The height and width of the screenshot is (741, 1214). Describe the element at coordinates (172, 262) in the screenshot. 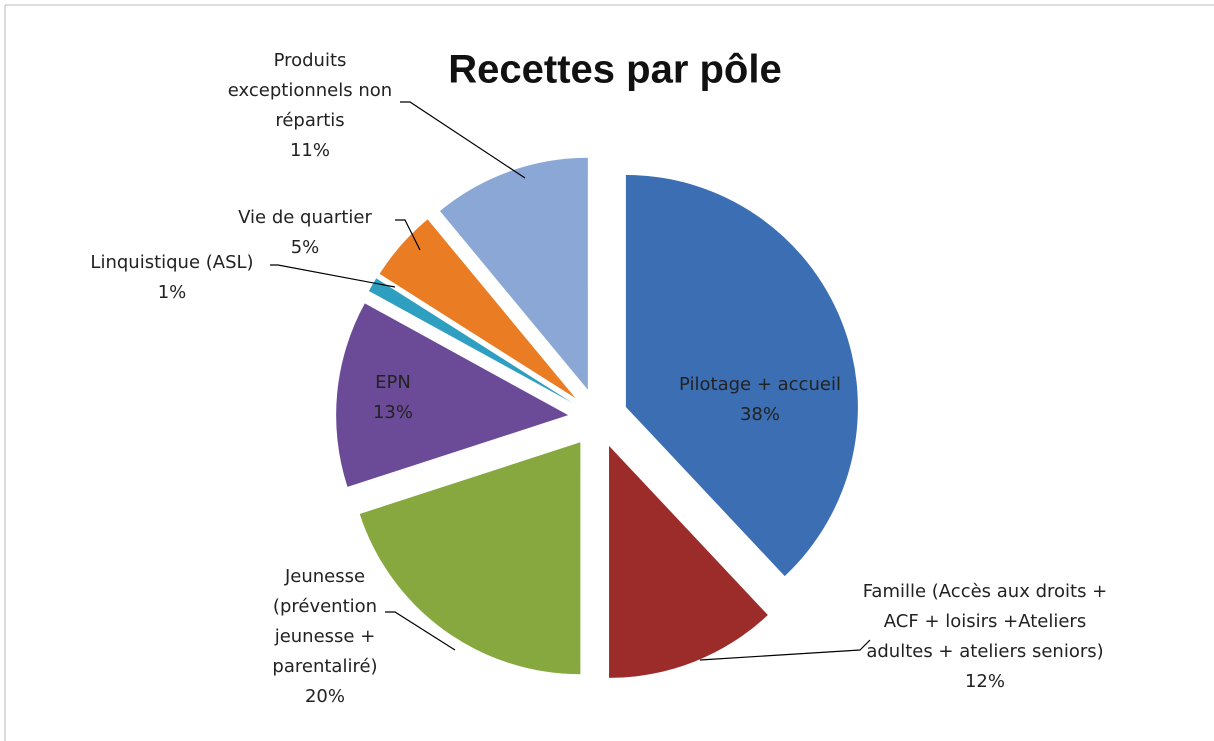

I see `slice-name: Linquistique (ASL)` at that location.